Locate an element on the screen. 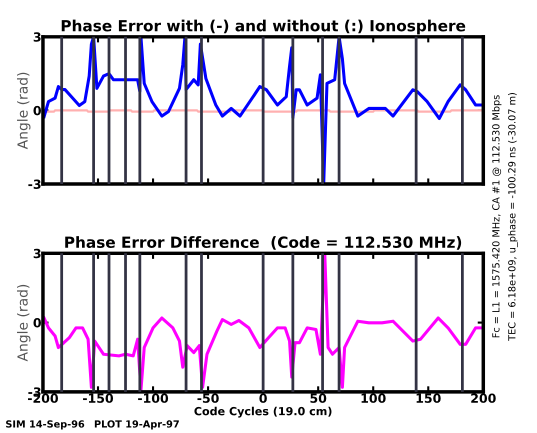 The image size is (537, 433). x-tick-label: 150 is located at coordinates (428, 398).